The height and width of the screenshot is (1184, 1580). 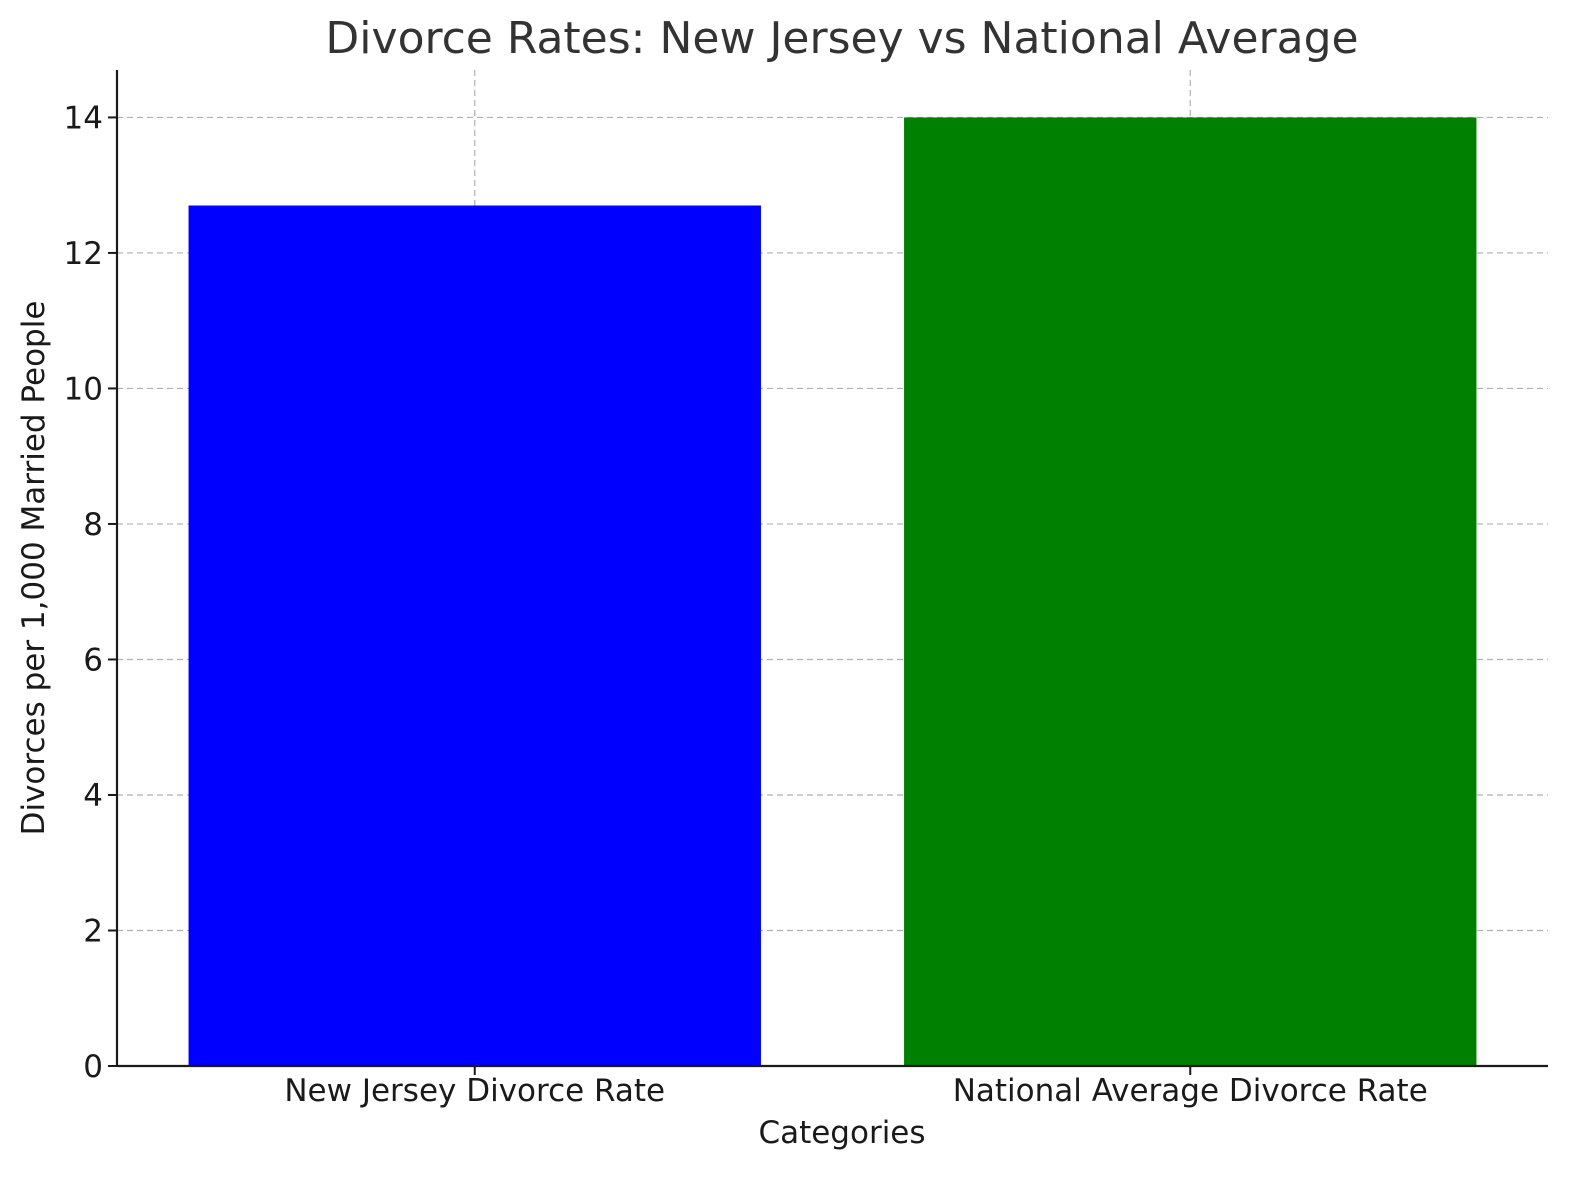 I want to click on y-tick-label: 4, so click(x=93, y=796).